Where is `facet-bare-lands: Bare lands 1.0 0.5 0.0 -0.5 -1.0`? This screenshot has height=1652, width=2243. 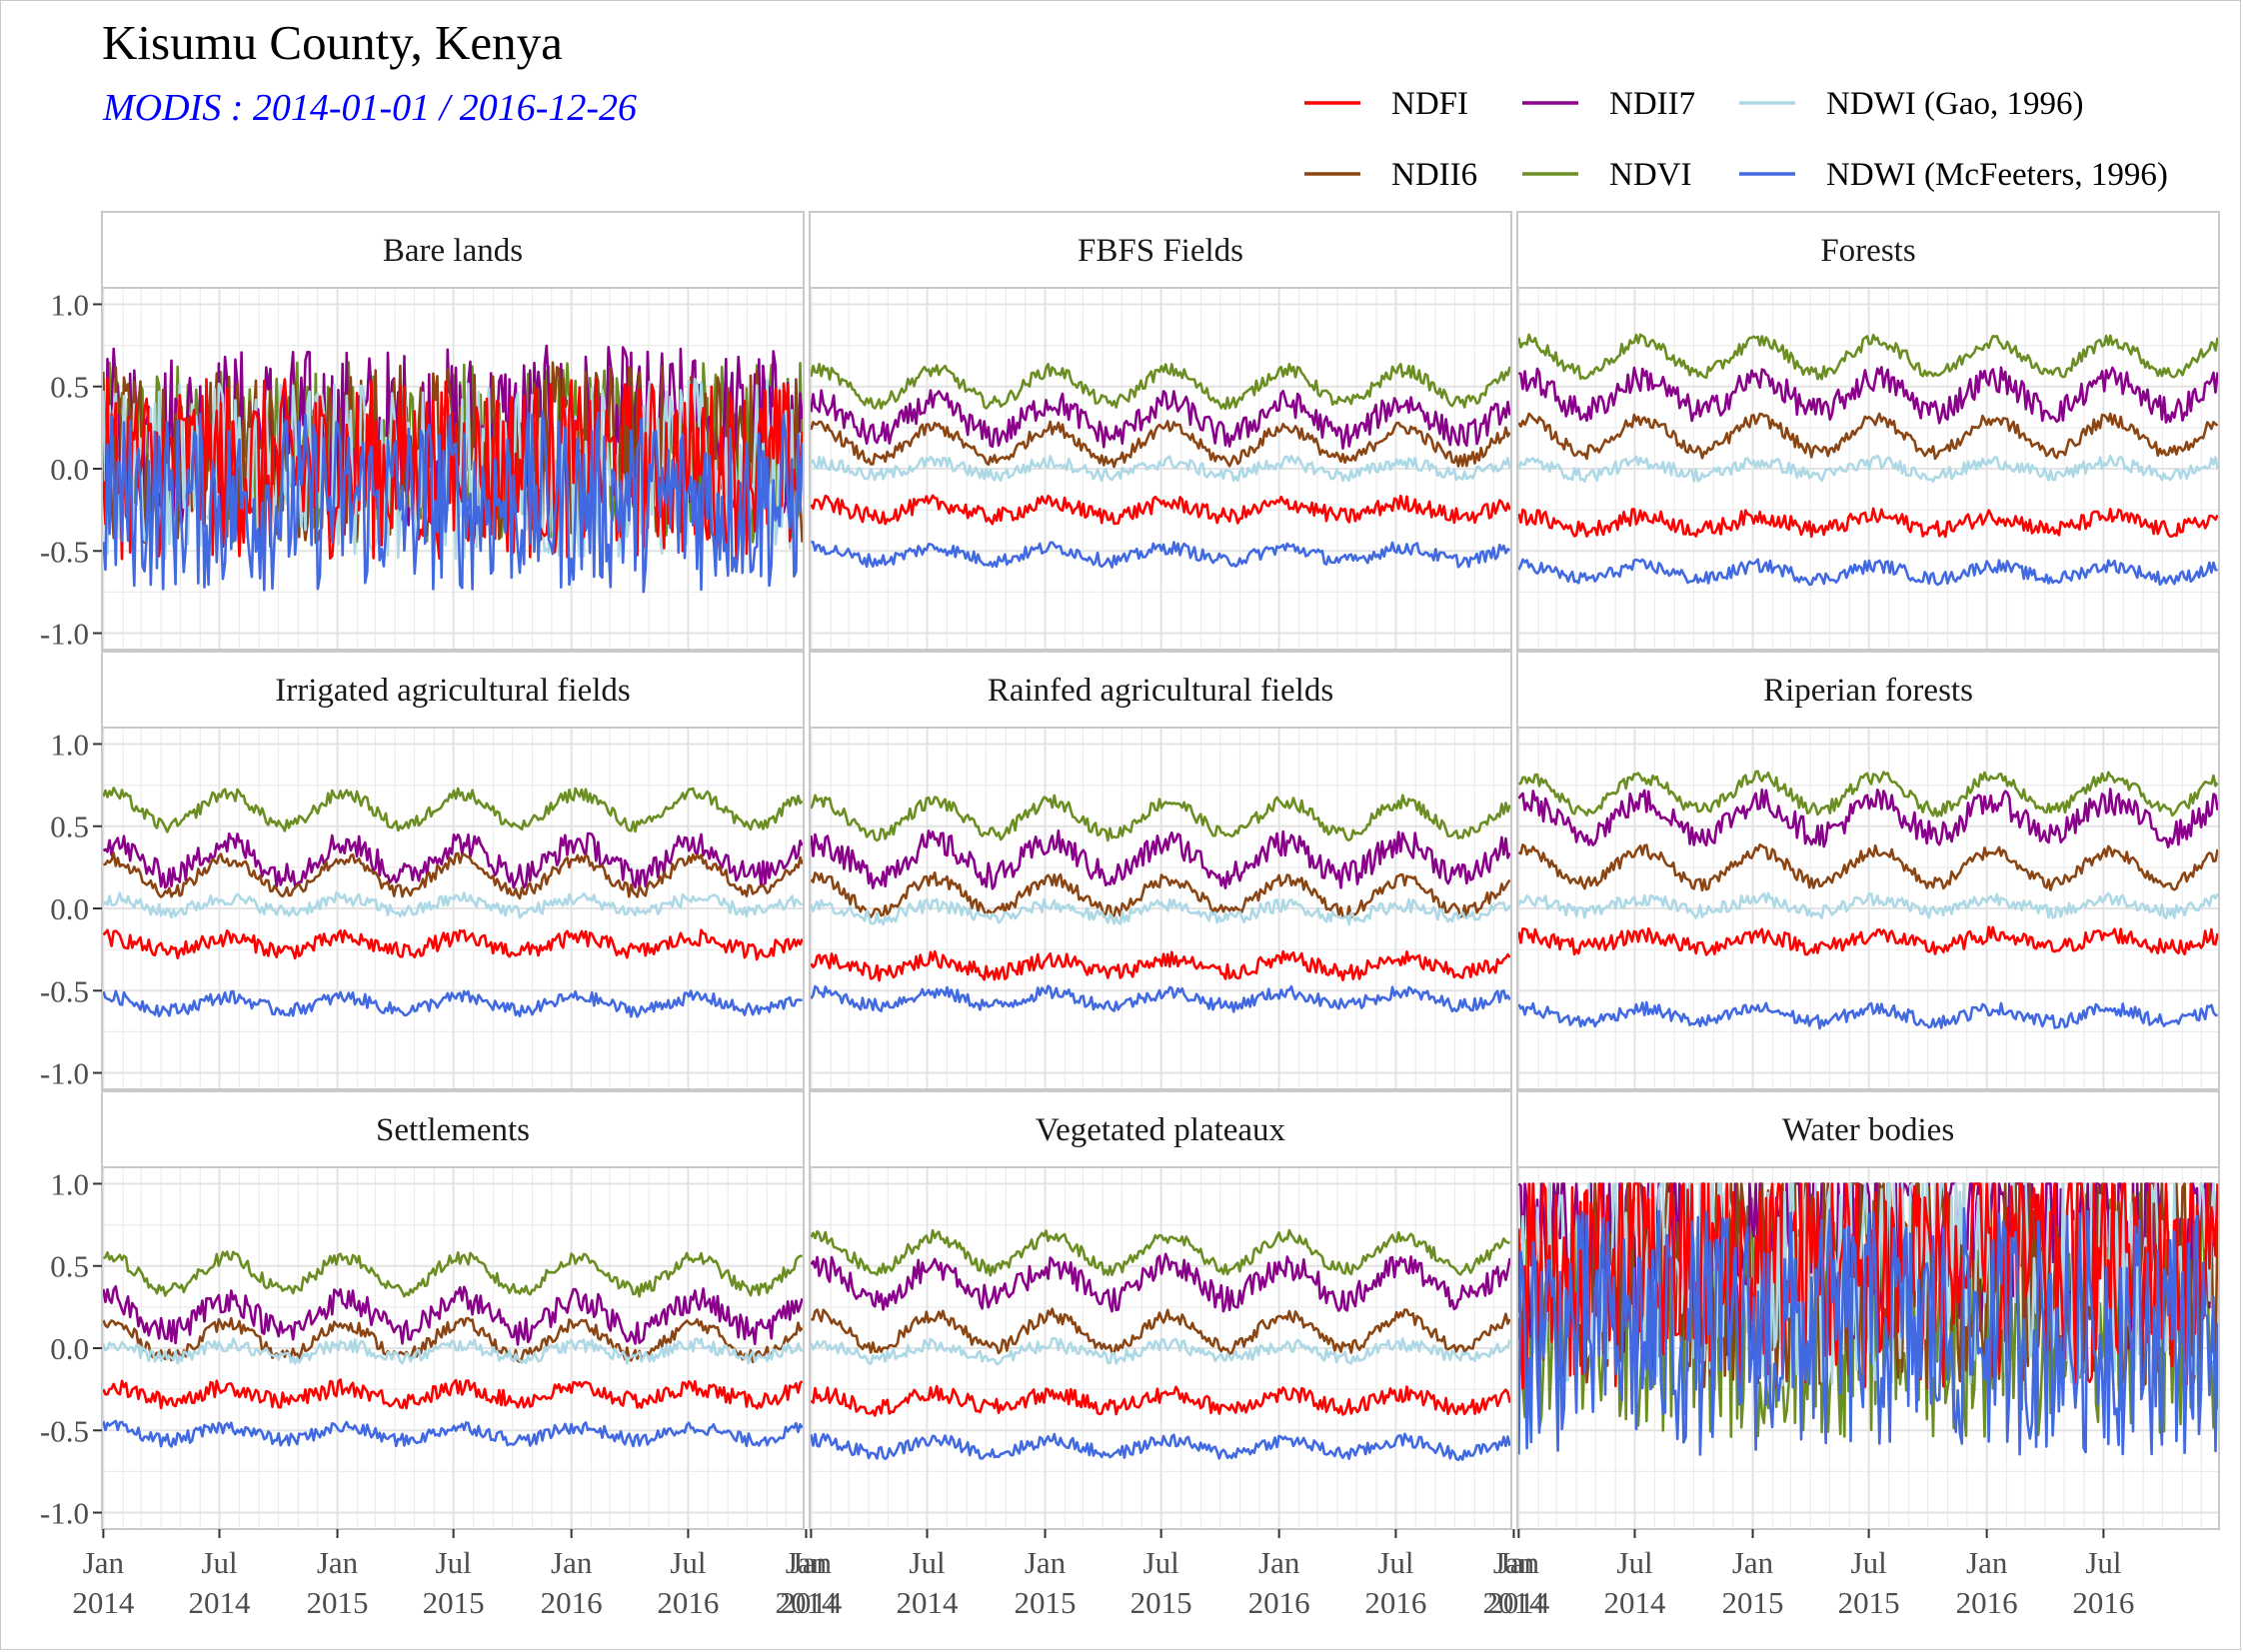
facet-bare-lands: Bare lands 1.0 0.5 0.0 -0.5 -1.0 is located at coordinates (422, 432).